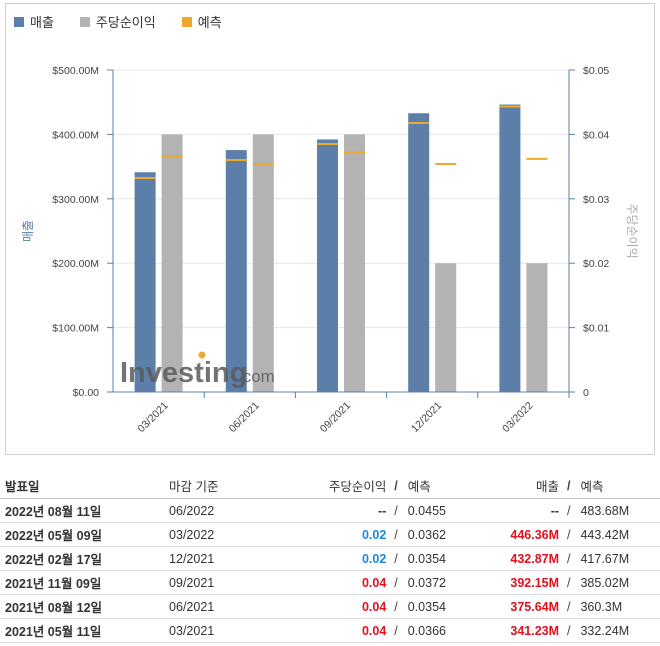 The image size is (660, 646). I want to click on row-eps-forecast: 0.0354, so click(426, 558).